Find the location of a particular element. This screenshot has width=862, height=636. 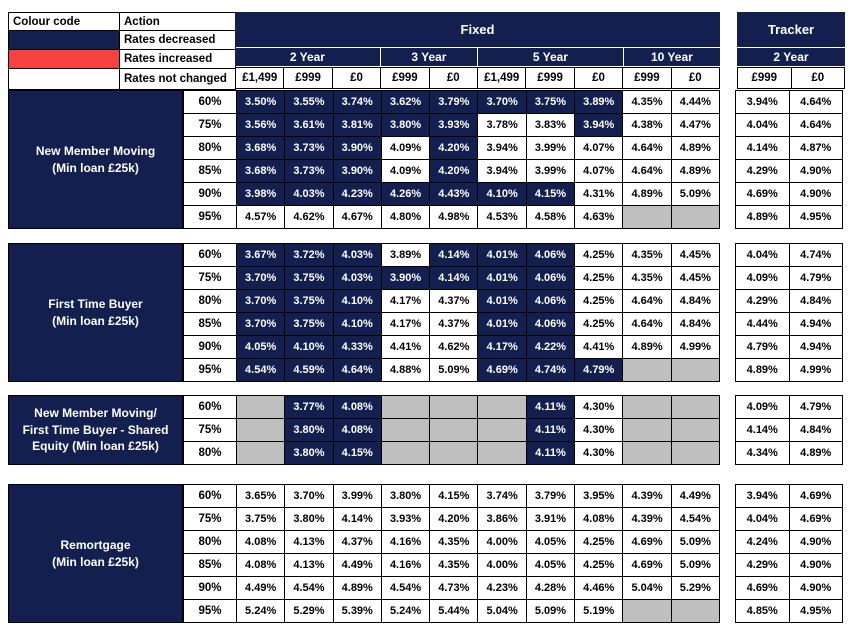

rate-cell: 4.43% is located at coordinates (454, 194).